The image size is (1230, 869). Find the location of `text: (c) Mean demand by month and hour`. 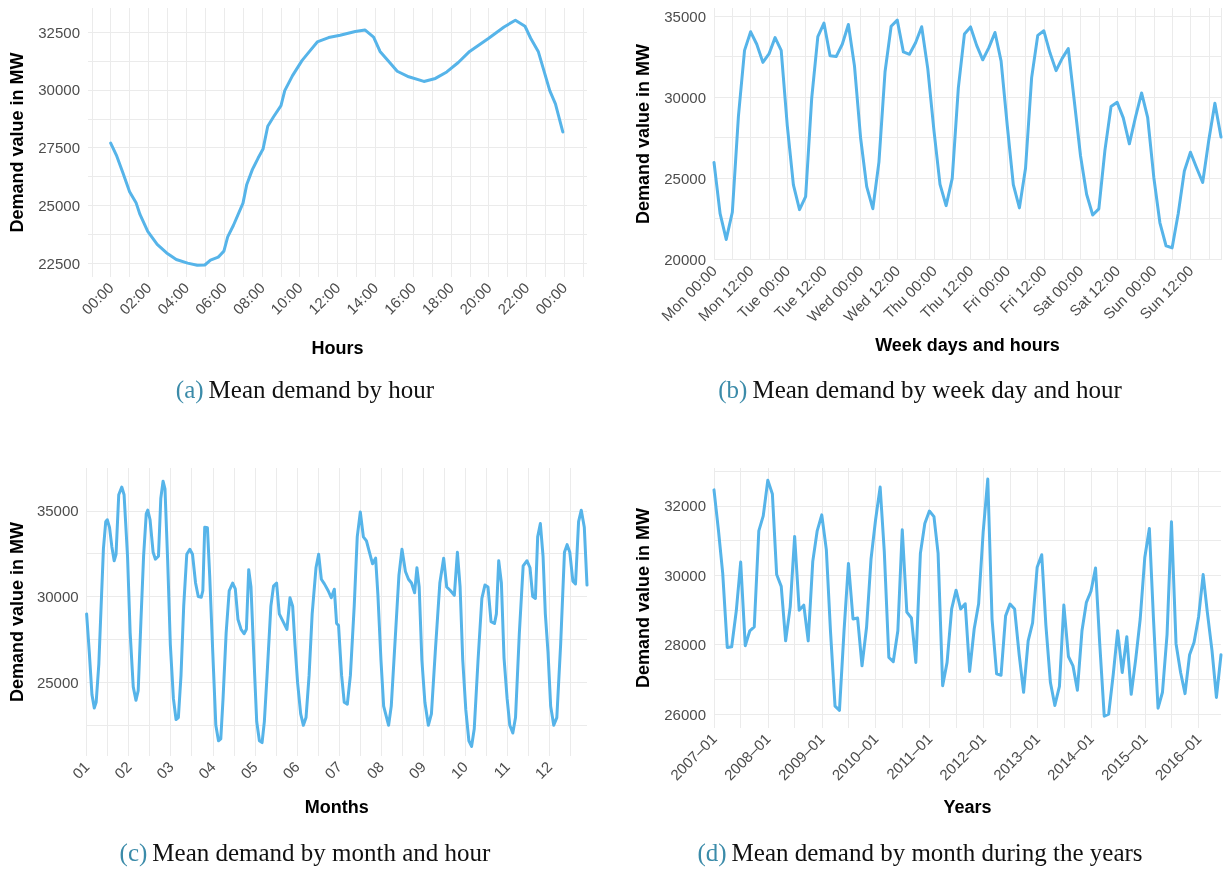

text: (c) Mean demand by month and hour is located at coordinates (305, 853).